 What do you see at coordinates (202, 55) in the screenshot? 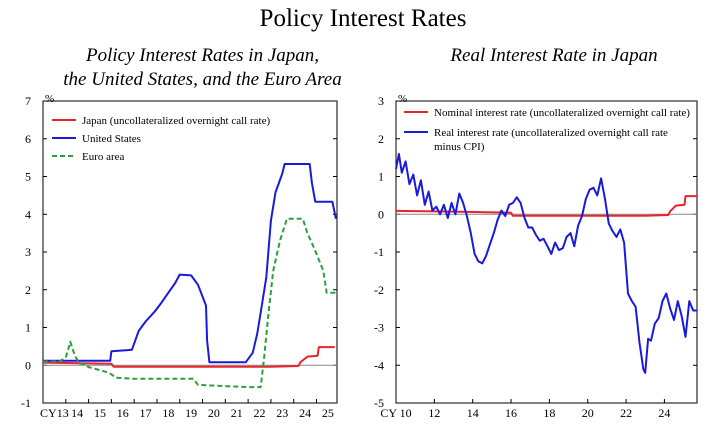
I see `left-chart-title-line1: Policy Interest Rates in Japan,` at bounding box center [202, 55].